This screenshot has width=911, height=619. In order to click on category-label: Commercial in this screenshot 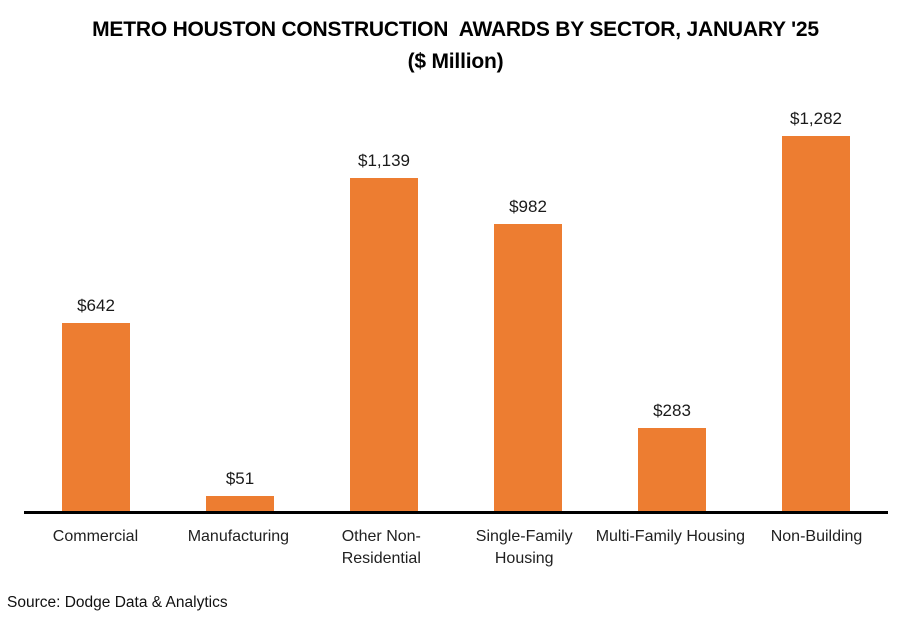, I will do `click(95, 536)`.